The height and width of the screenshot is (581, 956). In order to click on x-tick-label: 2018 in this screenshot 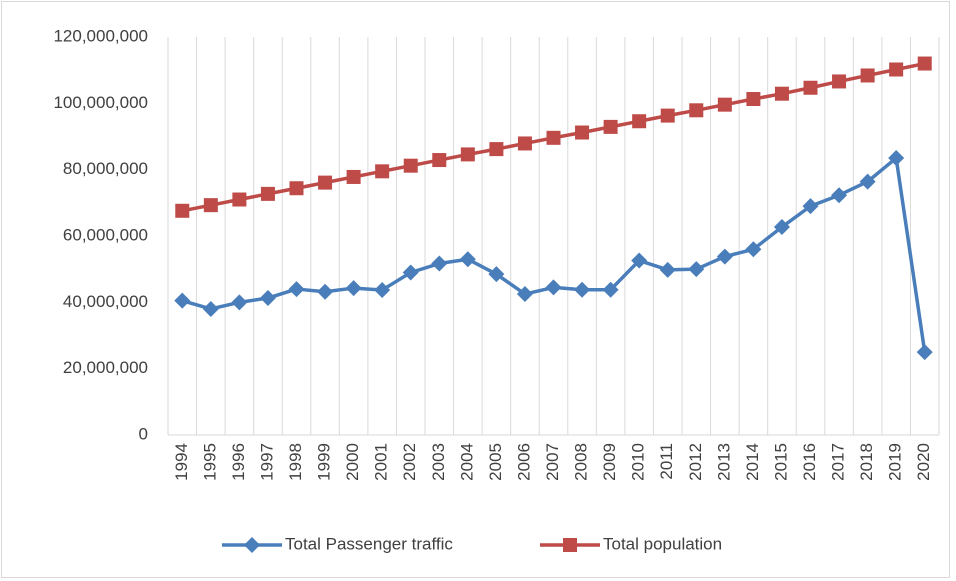, I will do `click(866, 462)`.